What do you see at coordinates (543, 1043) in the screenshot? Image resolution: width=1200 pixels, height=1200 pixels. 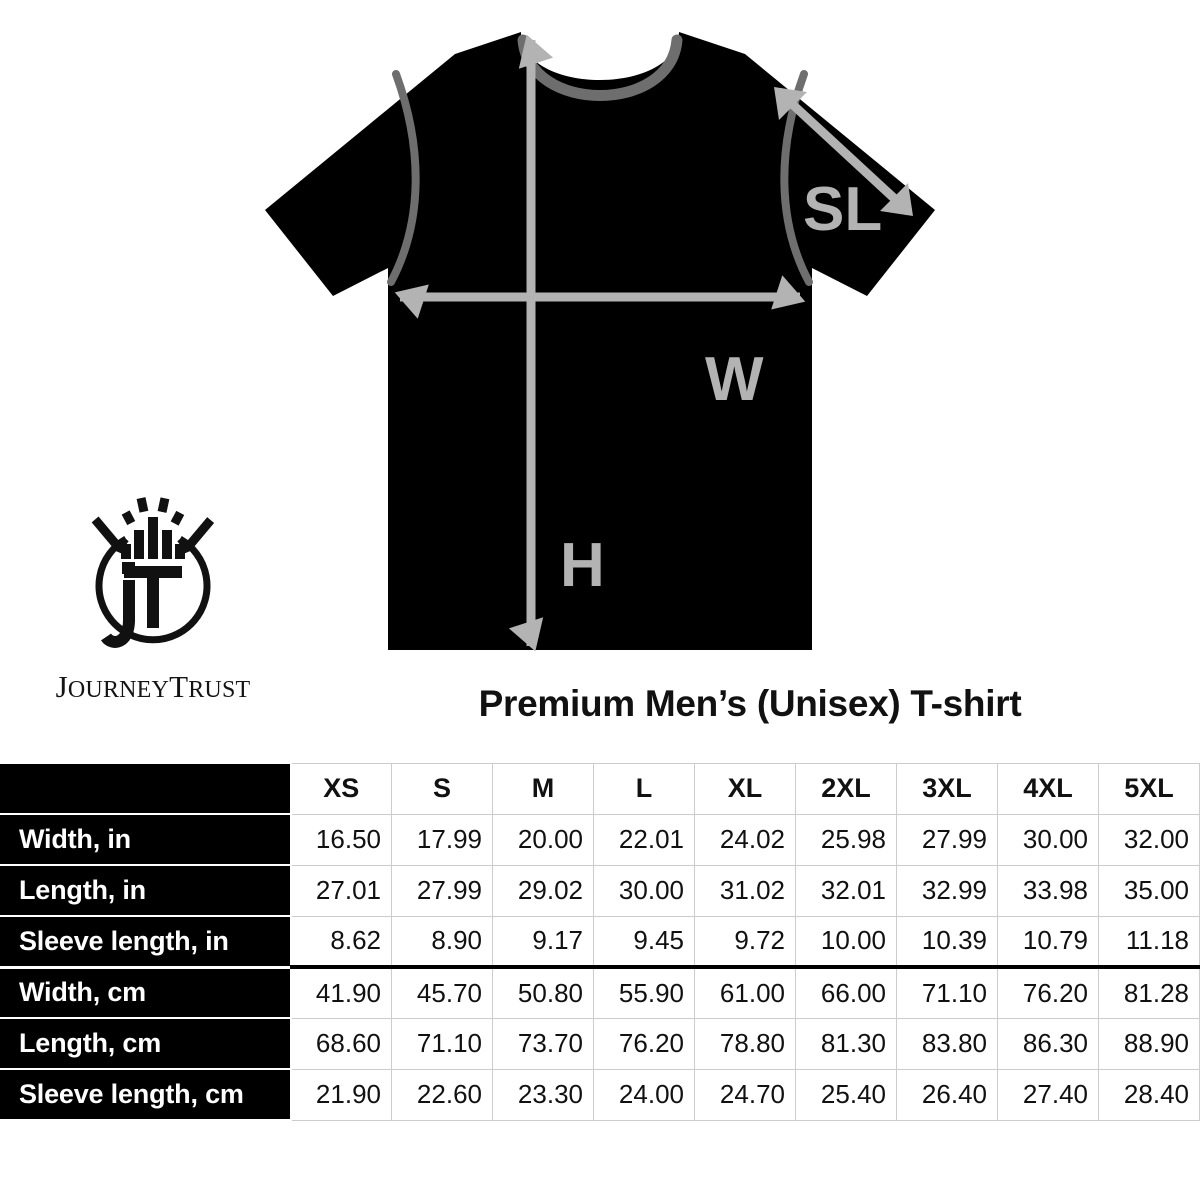 I see `cell-m-r4: 73.70` at bounding box center [543, 1043].